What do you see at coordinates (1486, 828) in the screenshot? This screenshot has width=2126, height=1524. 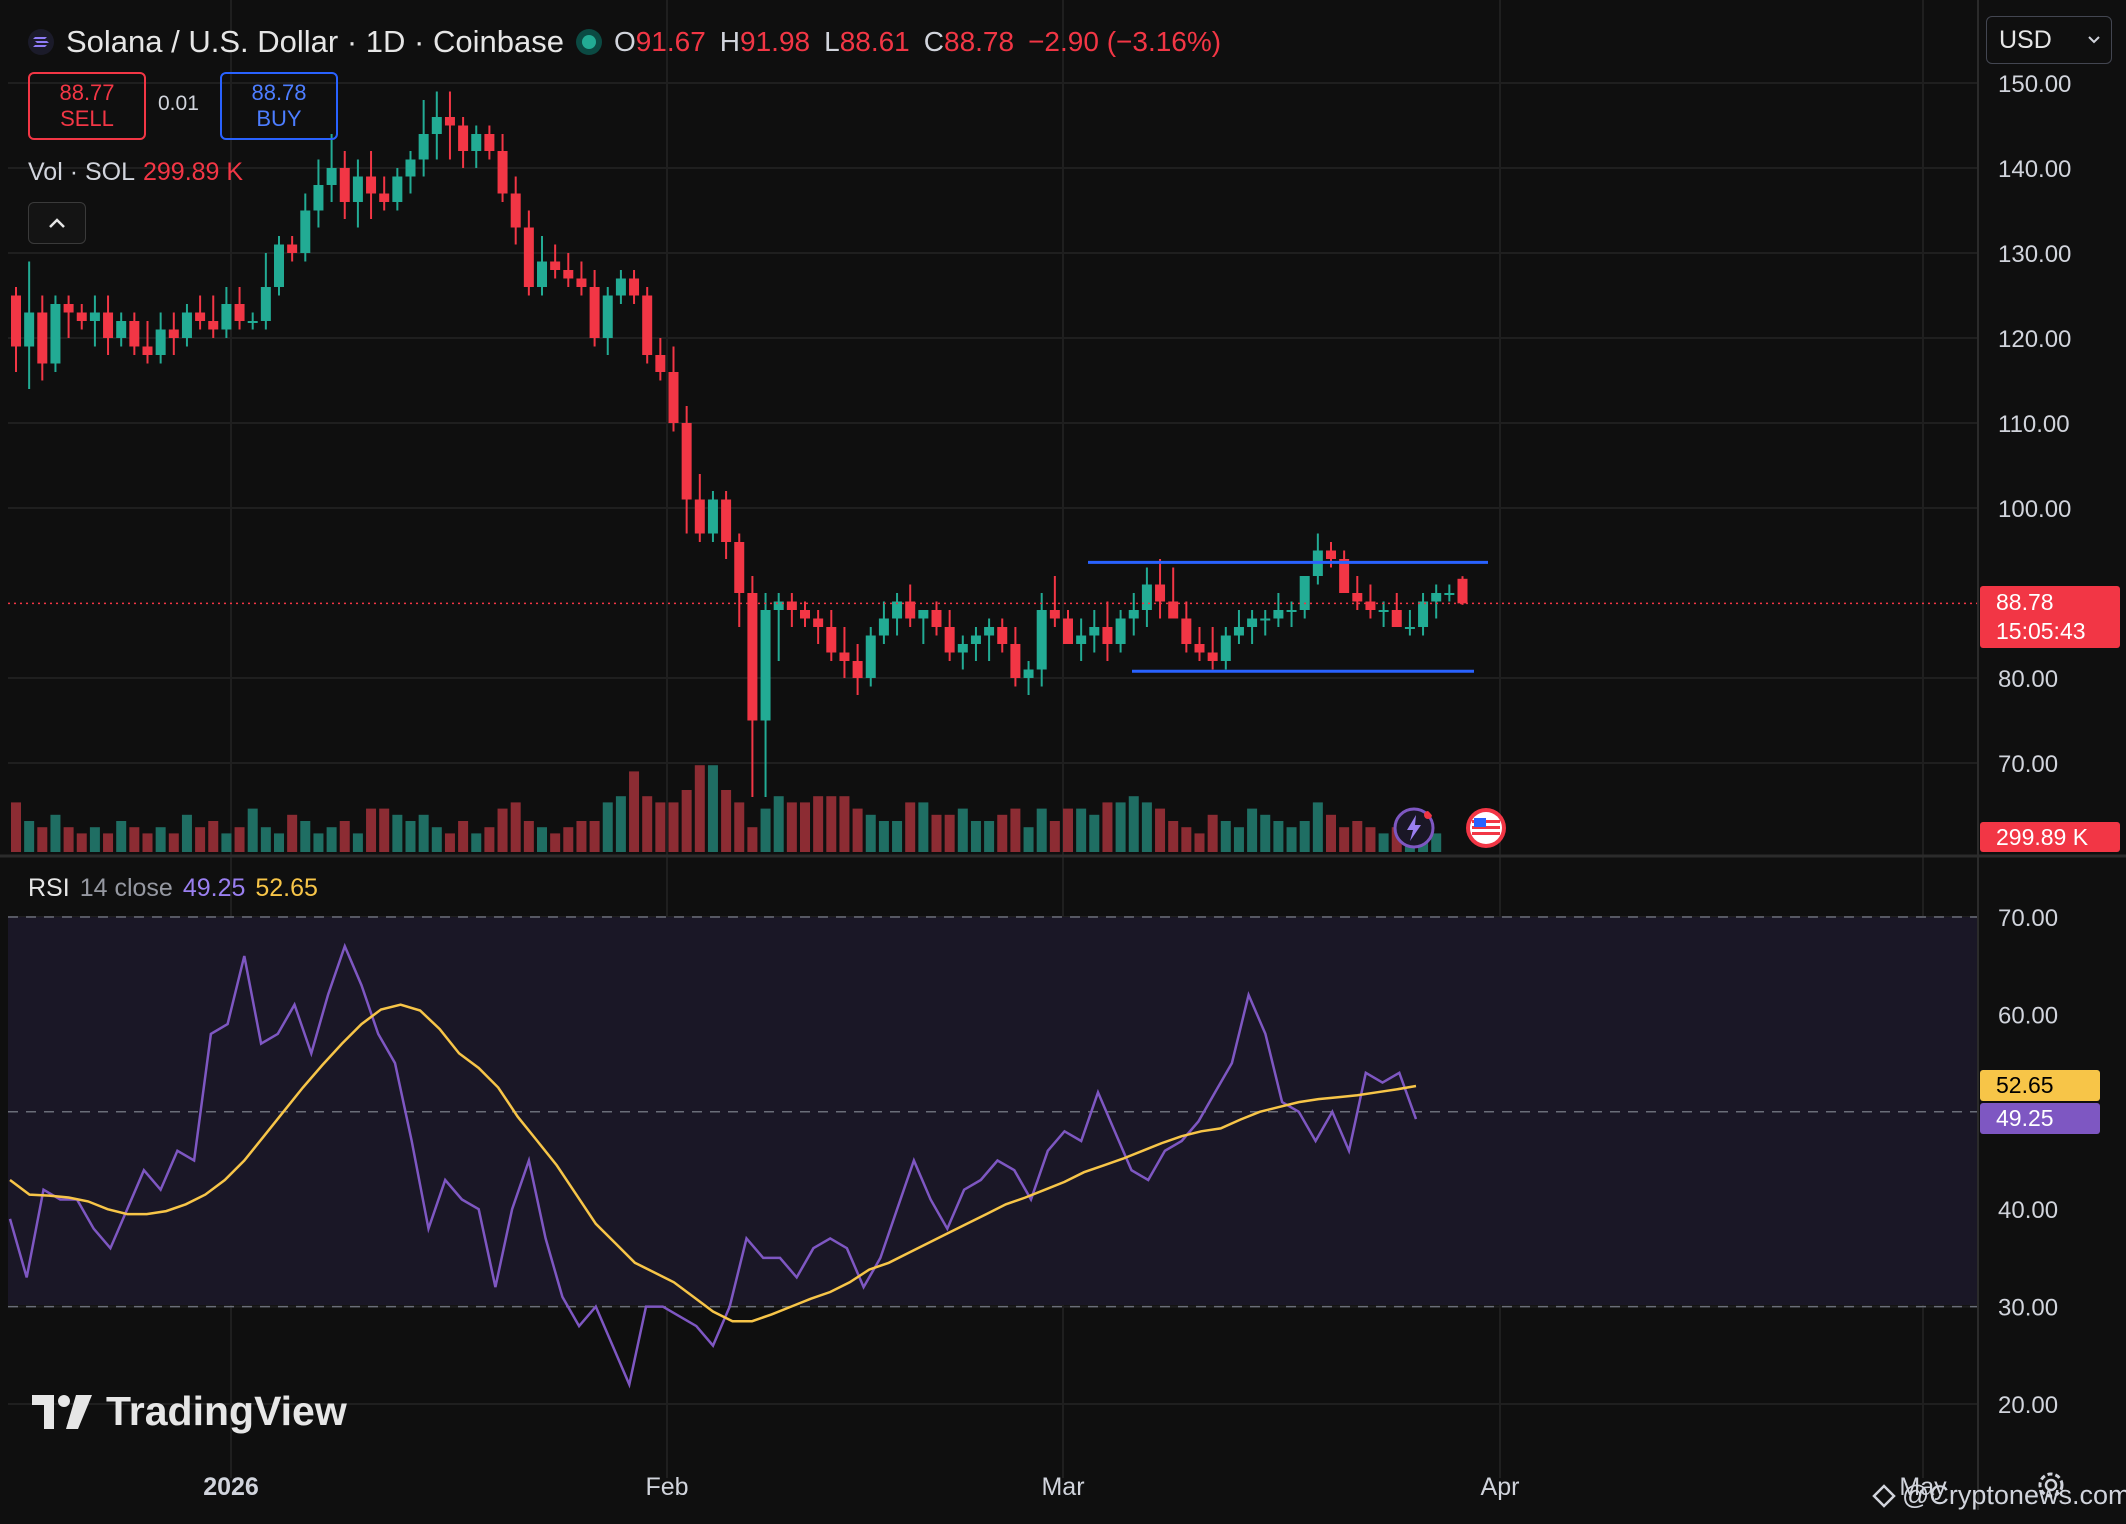 I see `us-flag-icon` at bounding box center [1486, 828].